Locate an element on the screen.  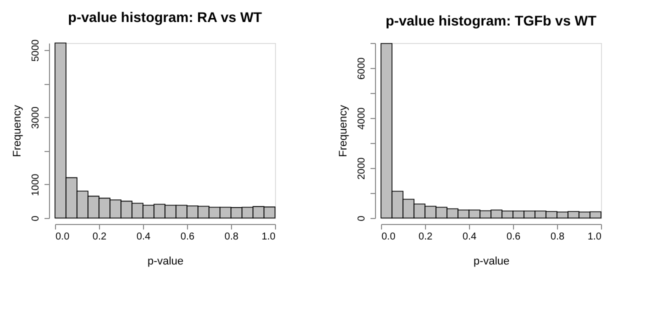
chart-title: p-value histogram: TGFb vs WT is located at coordinates (491, 20).